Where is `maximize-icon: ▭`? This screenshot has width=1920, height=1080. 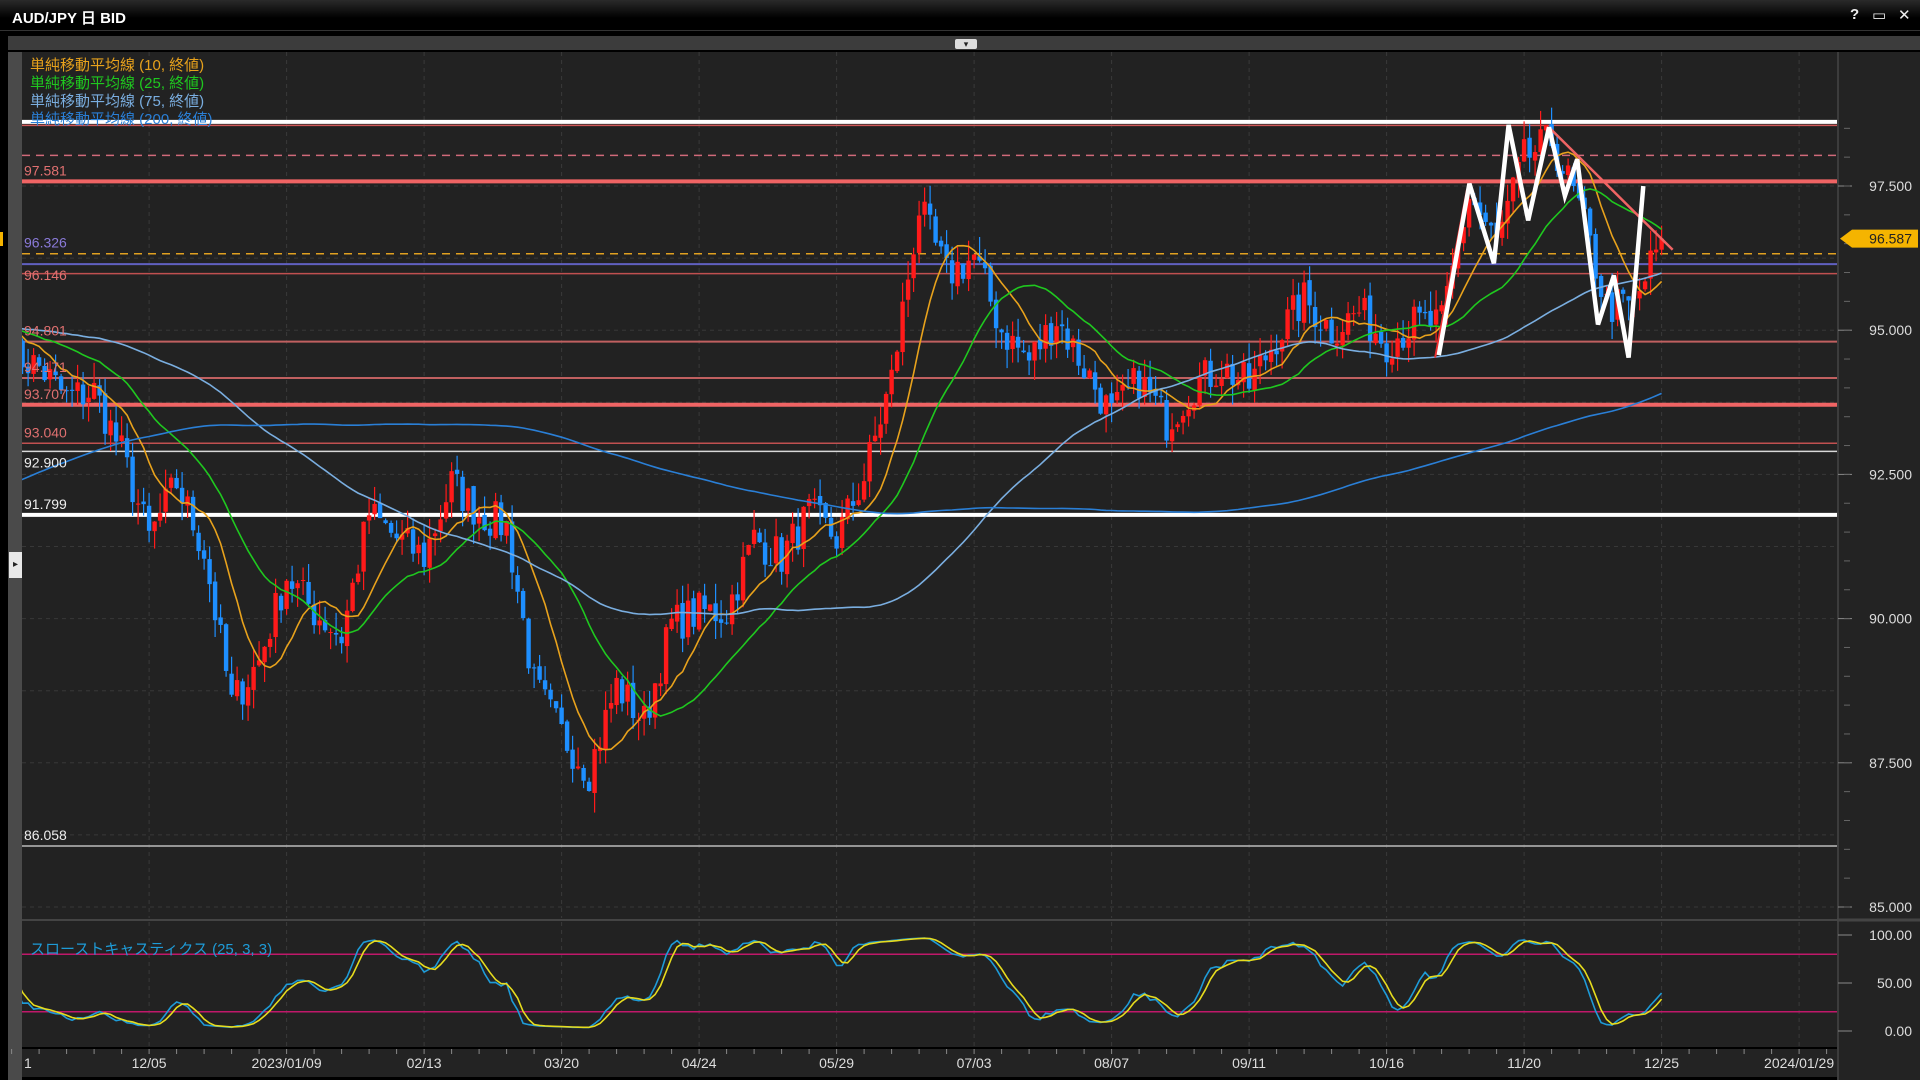
maximize-icon: ▭ is located at coordinates (1879, 15).